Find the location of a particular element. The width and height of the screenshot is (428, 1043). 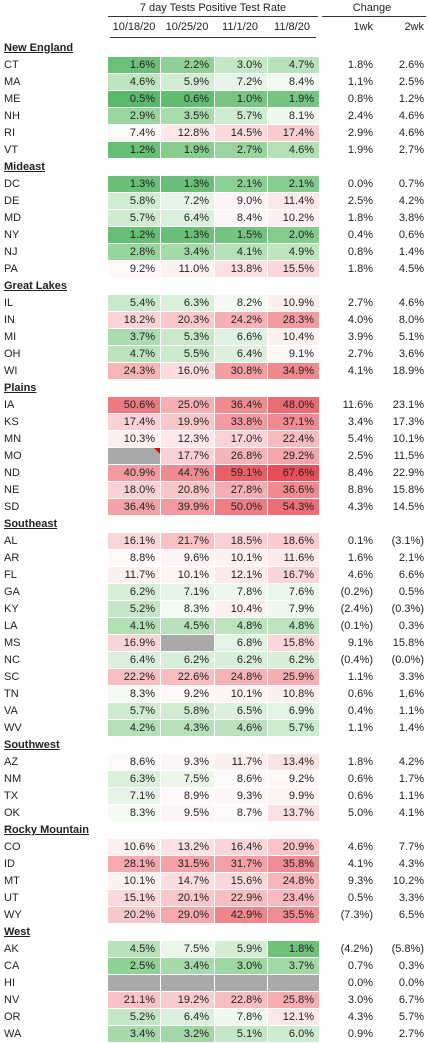

state-label: CO is located at coordinates (12, 847).